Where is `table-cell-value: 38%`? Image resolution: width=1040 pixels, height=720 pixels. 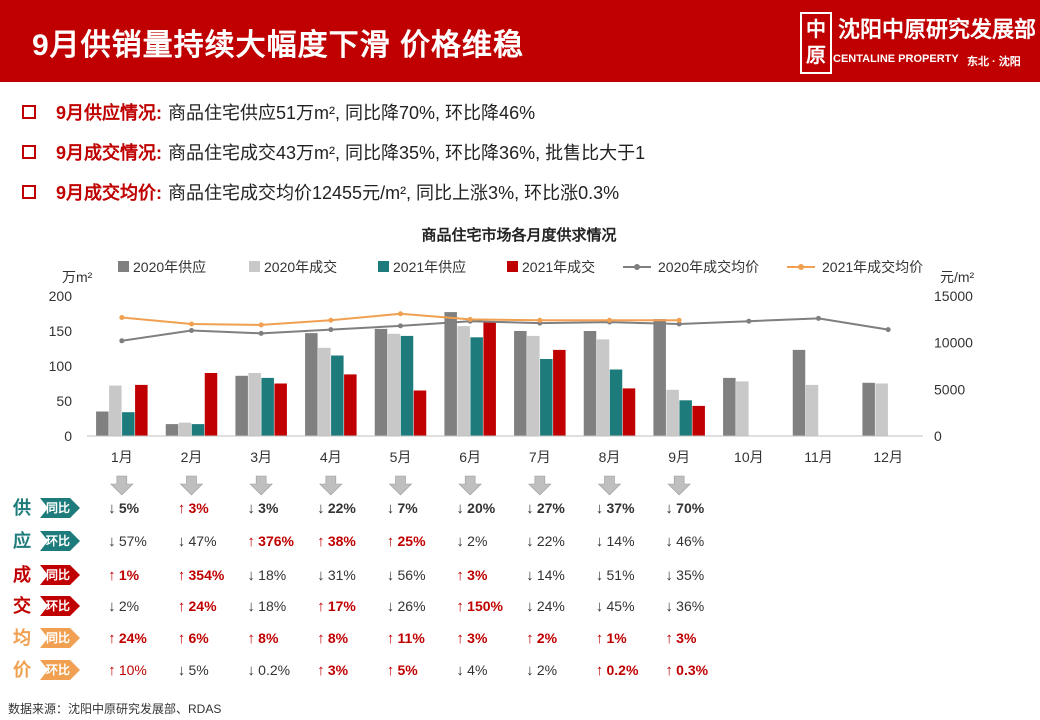
table-cell-value: 38% is located at coordinates (342, 541).